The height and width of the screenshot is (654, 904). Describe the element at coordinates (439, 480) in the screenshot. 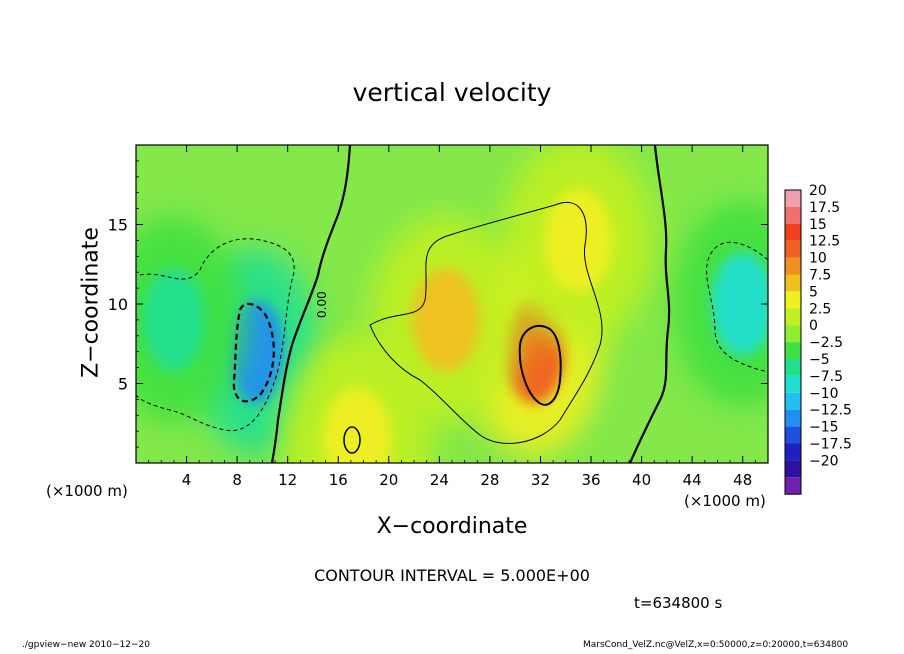

I see `x-tick-label-5: 24` at that location.